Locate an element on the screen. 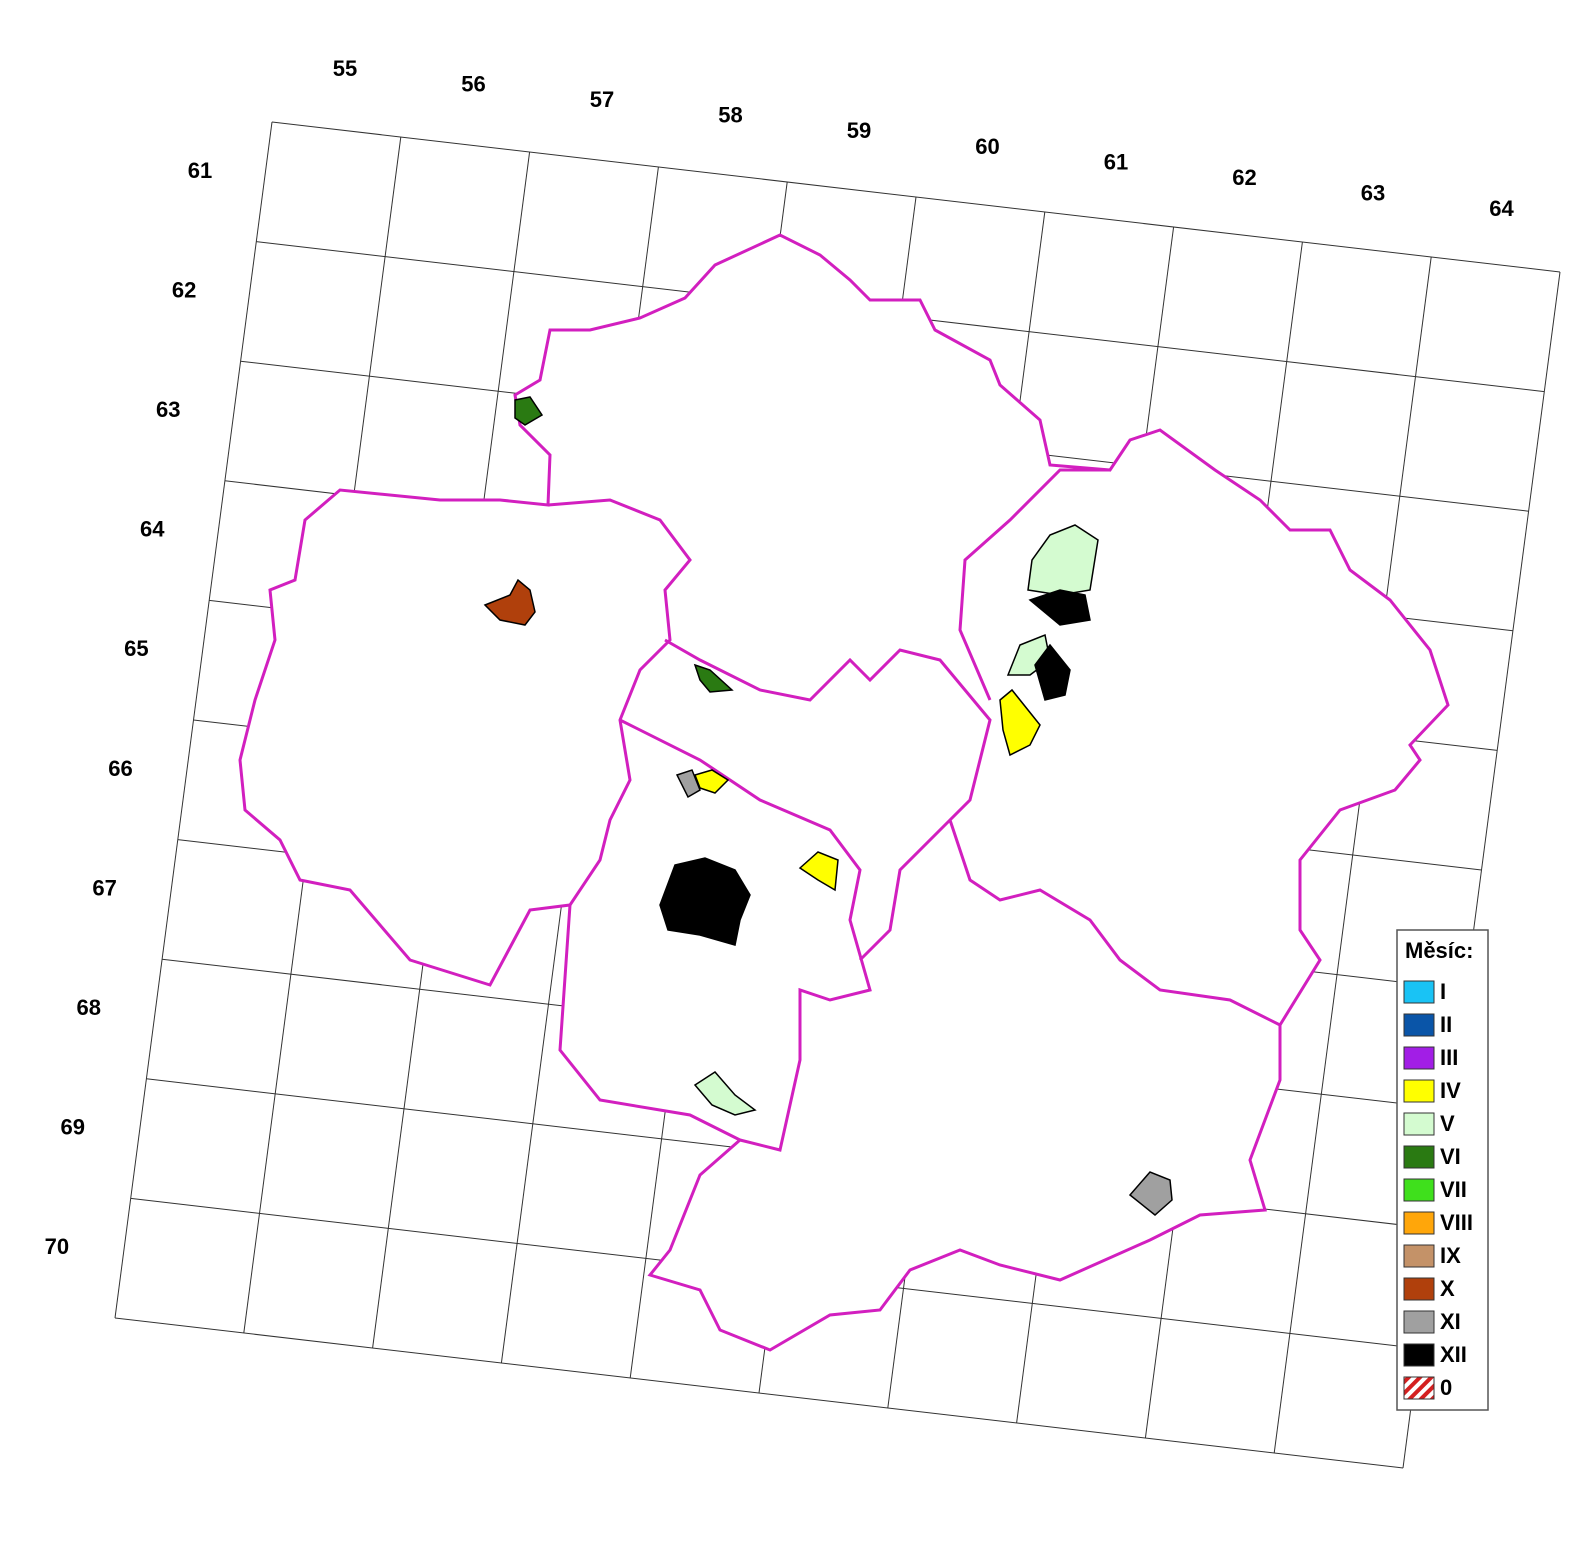 The height and width of the screenshot is (1559, 1588). column-label: 56 is located at coordinates (473, 83).